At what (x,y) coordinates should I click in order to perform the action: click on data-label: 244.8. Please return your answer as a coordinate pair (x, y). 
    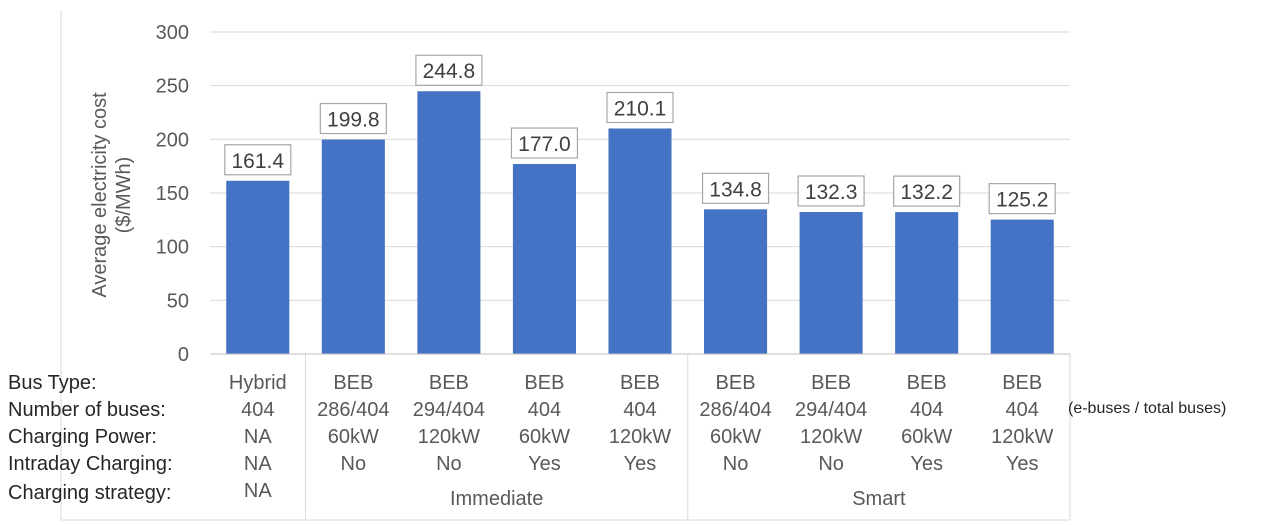
    Looking at the image, I should click on (449, 71).